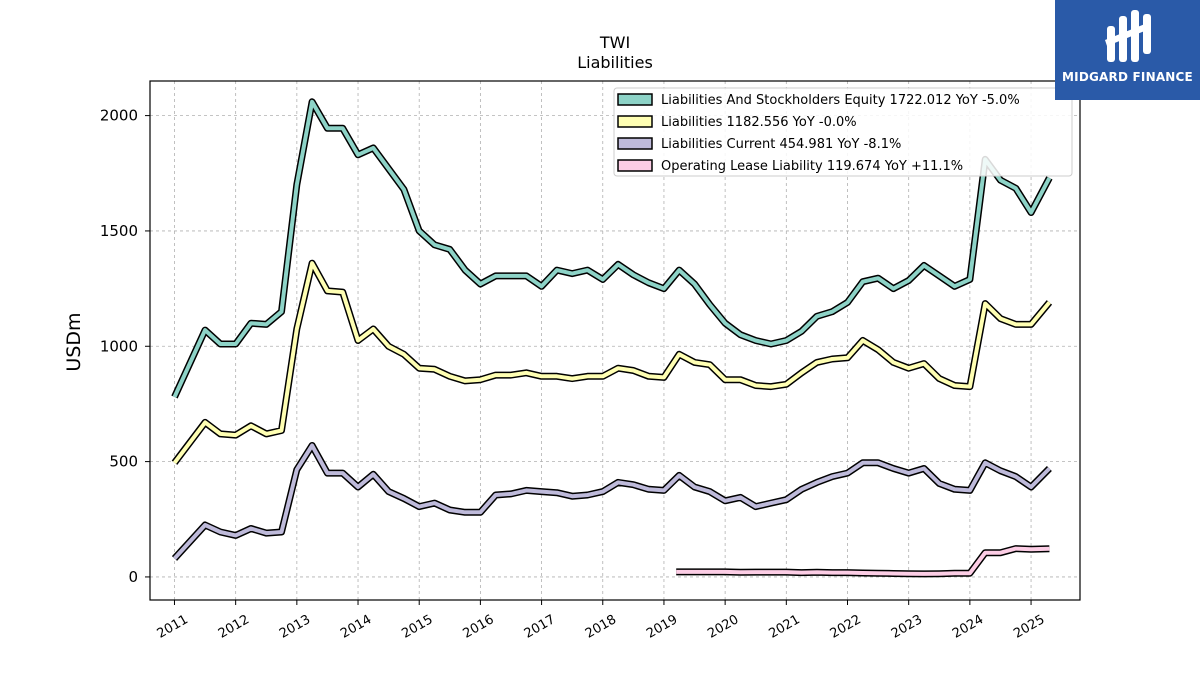  Describe the element at coordinates (119, 231) in the screenshot. I see `y-tick-label: 1500` at that location.